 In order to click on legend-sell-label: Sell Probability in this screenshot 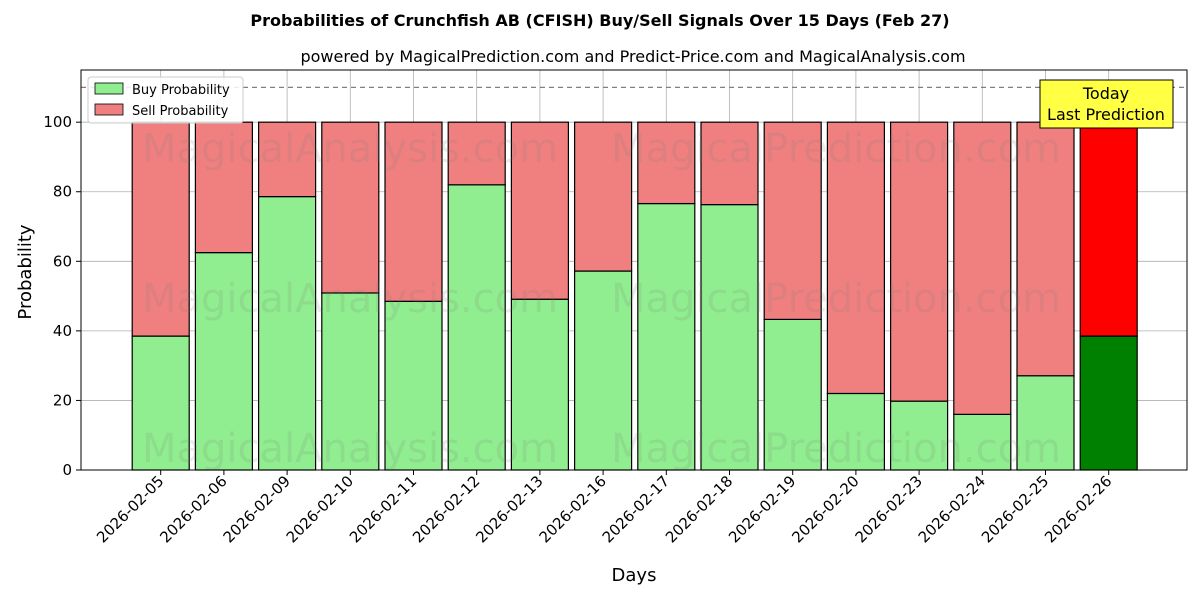, I will do `click(180, 111)`.